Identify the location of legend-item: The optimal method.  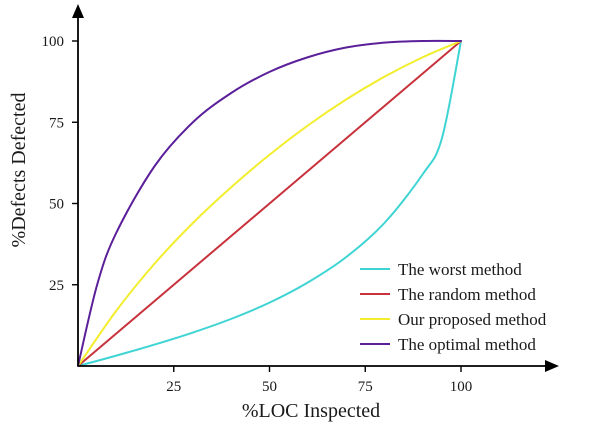
(448, 344).